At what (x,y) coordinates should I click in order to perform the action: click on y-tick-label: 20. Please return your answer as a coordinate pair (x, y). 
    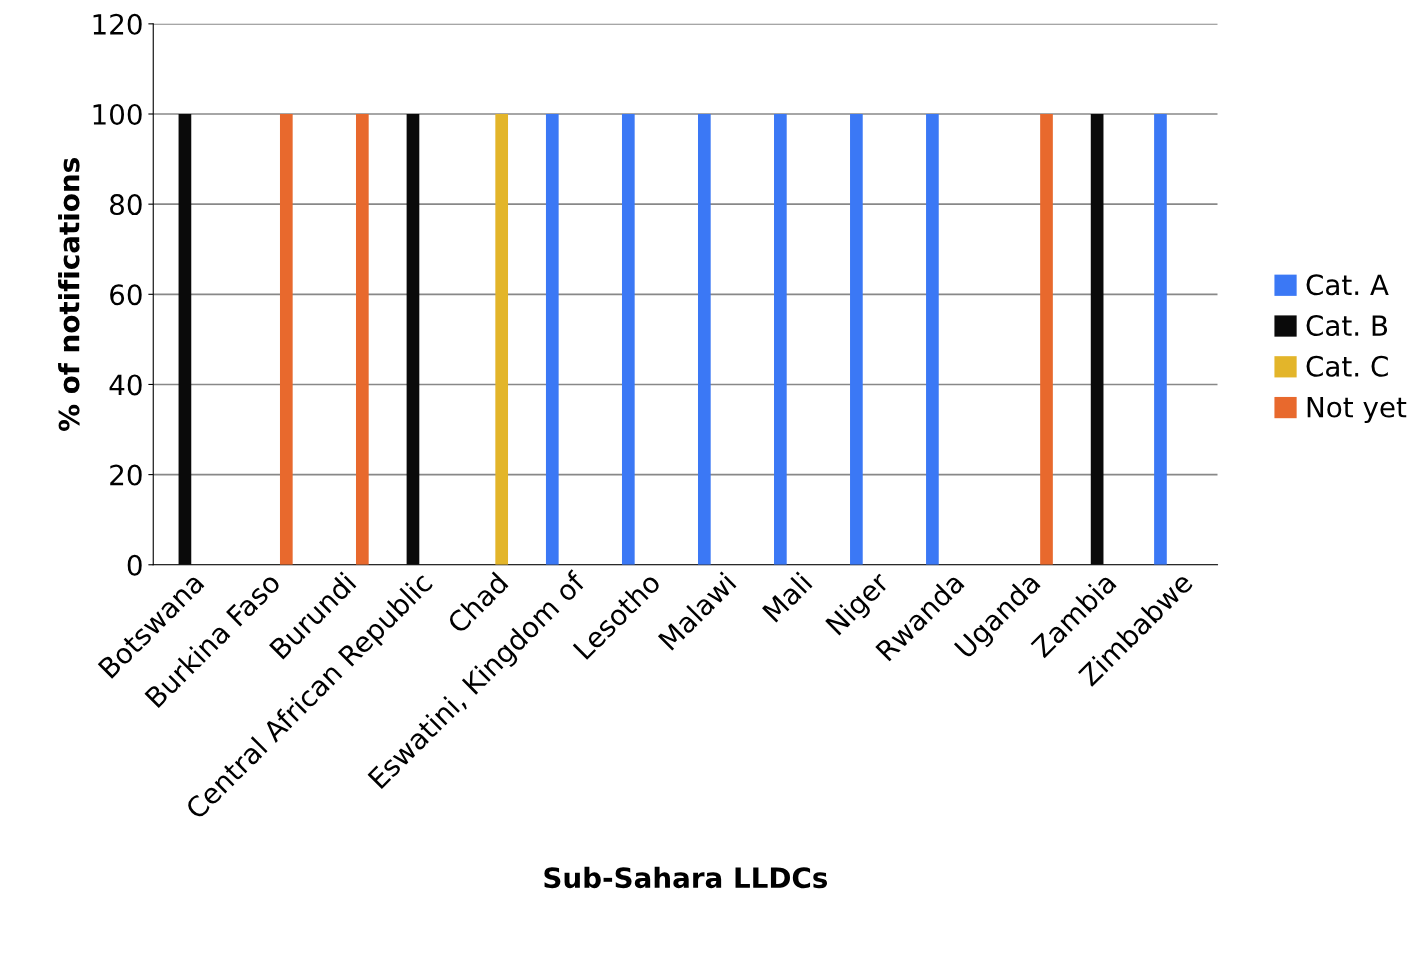
    Looking at the image, I should click on (126, 475).